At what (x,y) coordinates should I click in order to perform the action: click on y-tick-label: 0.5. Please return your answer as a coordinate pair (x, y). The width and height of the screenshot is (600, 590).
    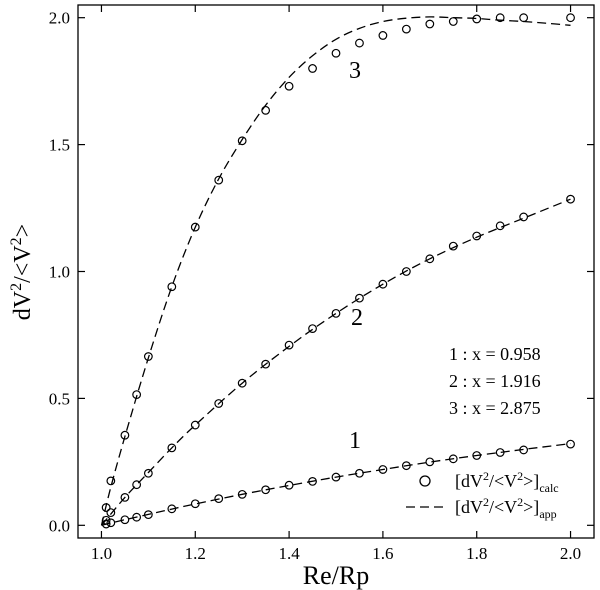
    Looking at the image, I should click on (59, 398).